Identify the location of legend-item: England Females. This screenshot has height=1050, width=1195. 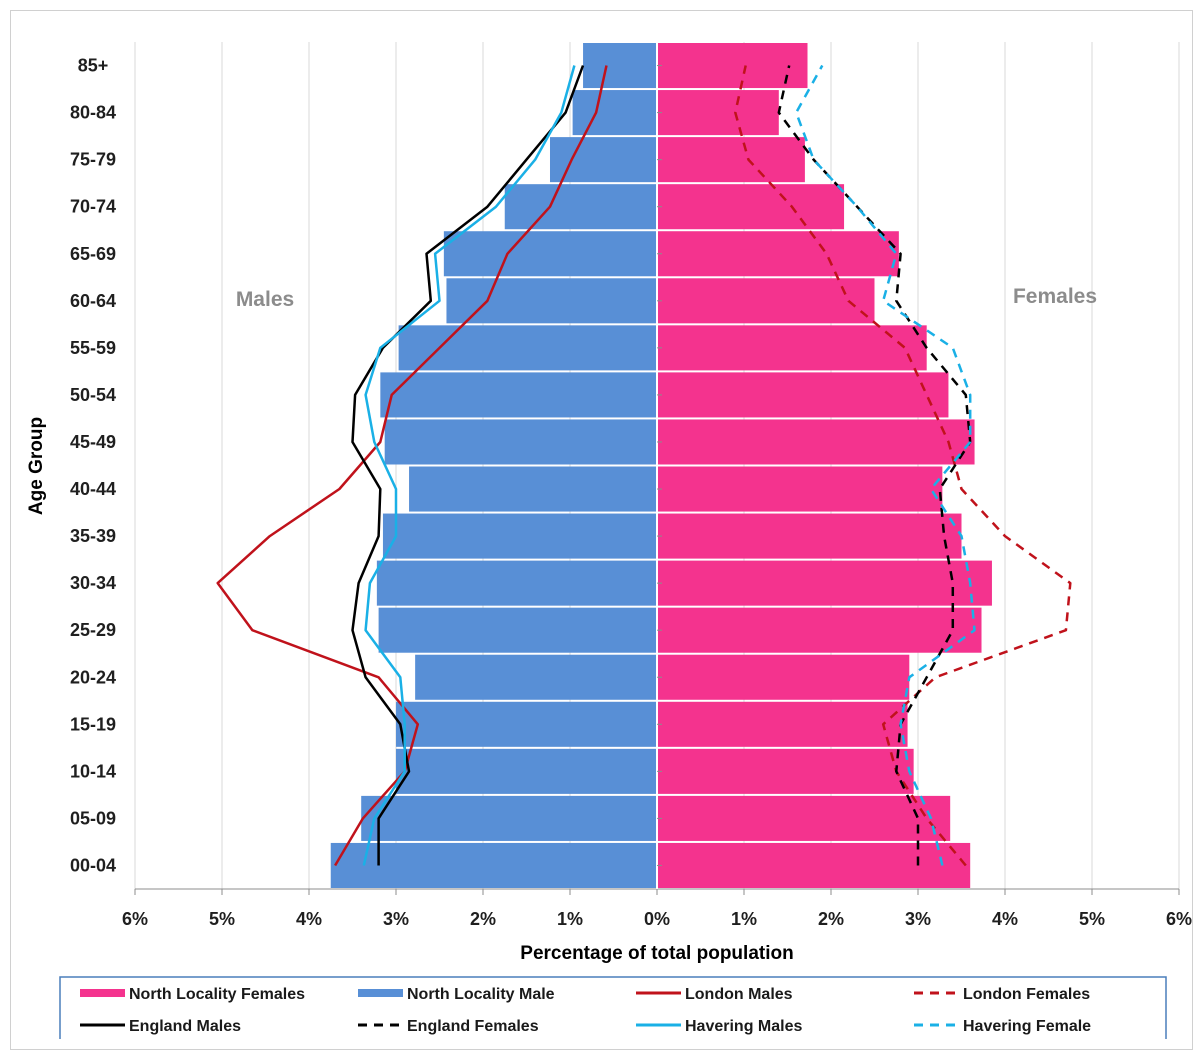
(448, 1026).